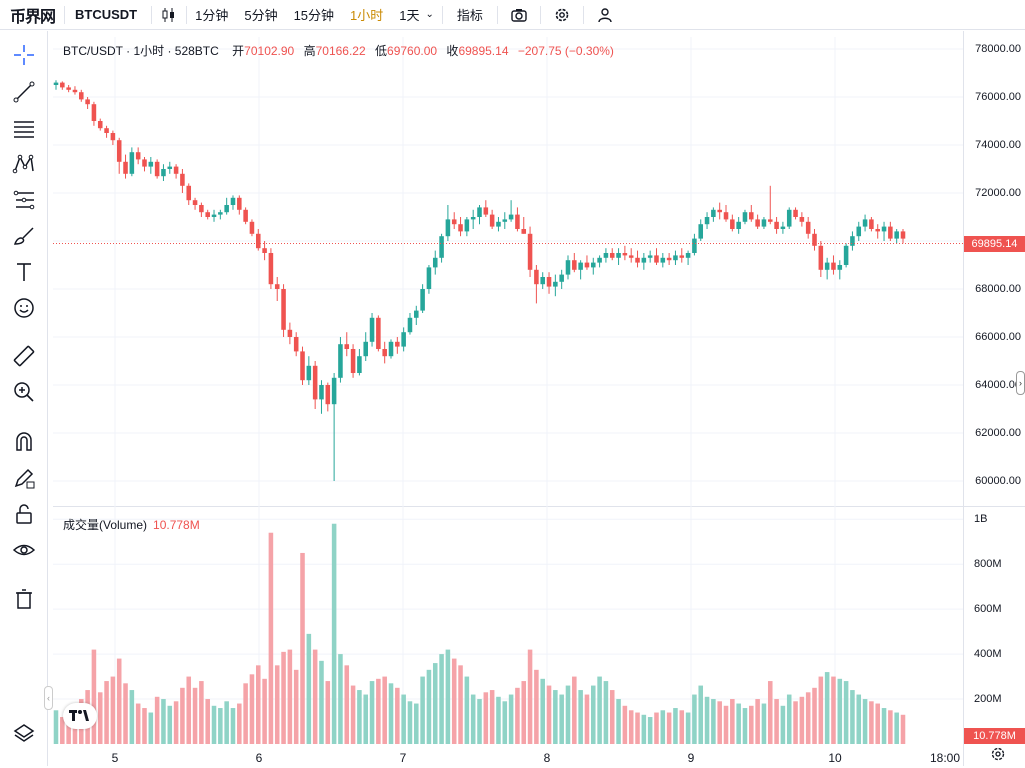 The image size is (1025, 768). I want to click on crosshair-tool, so click(24, 55).